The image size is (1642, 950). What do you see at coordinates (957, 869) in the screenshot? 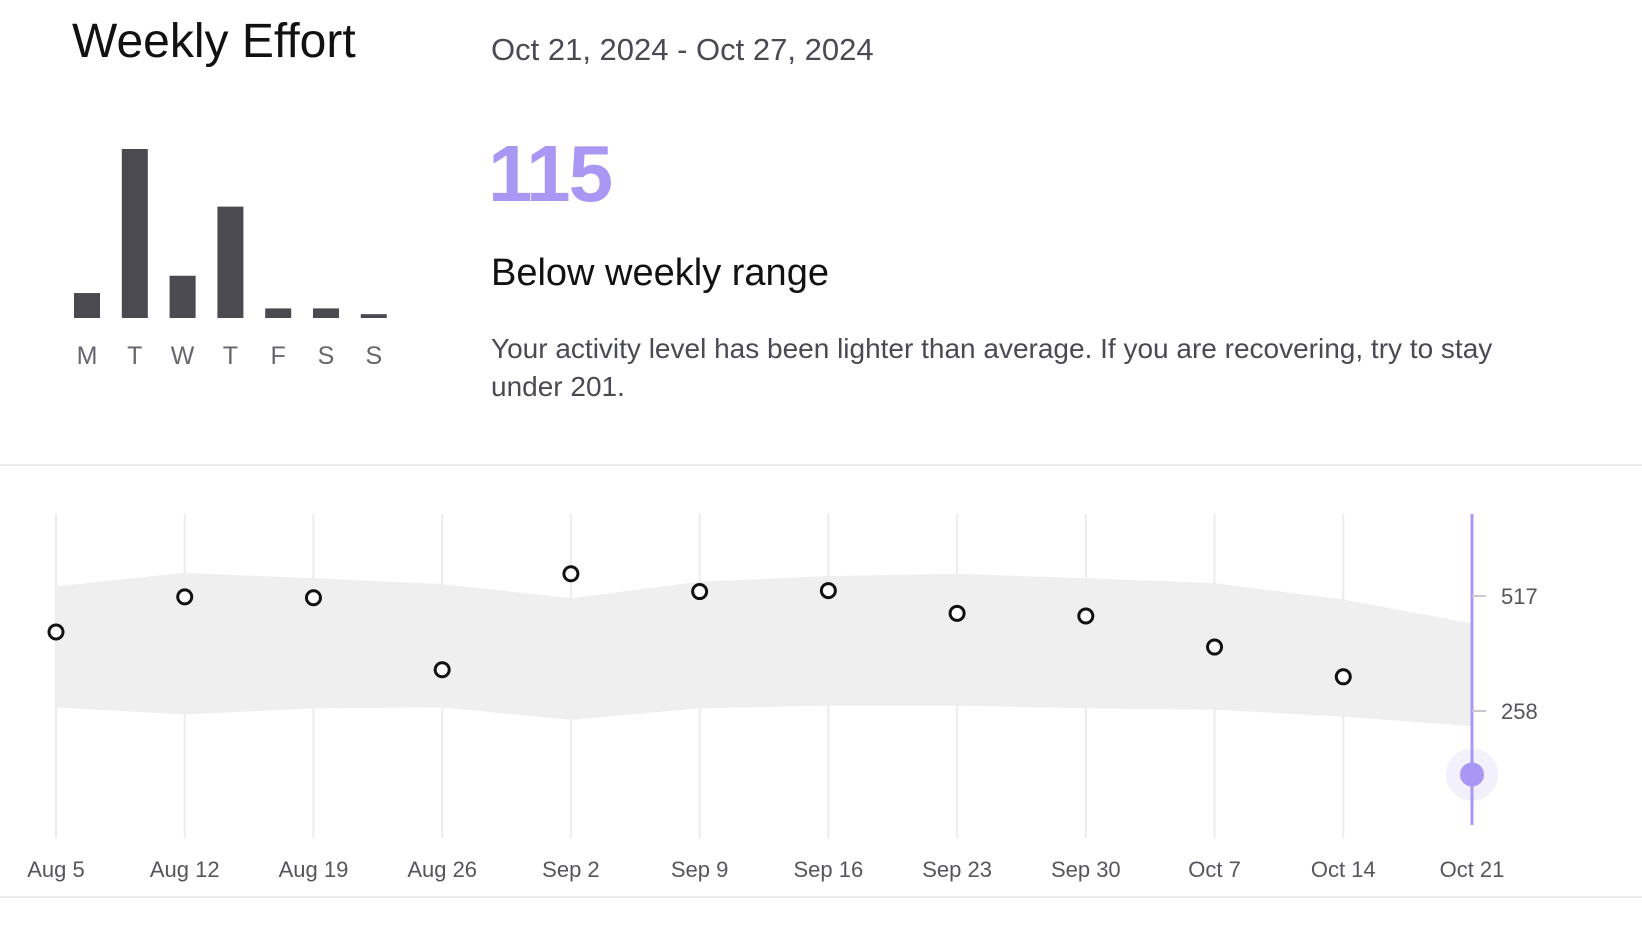
I see `x-tick-label-7: Sep 23` at bounding box center [957, 869].